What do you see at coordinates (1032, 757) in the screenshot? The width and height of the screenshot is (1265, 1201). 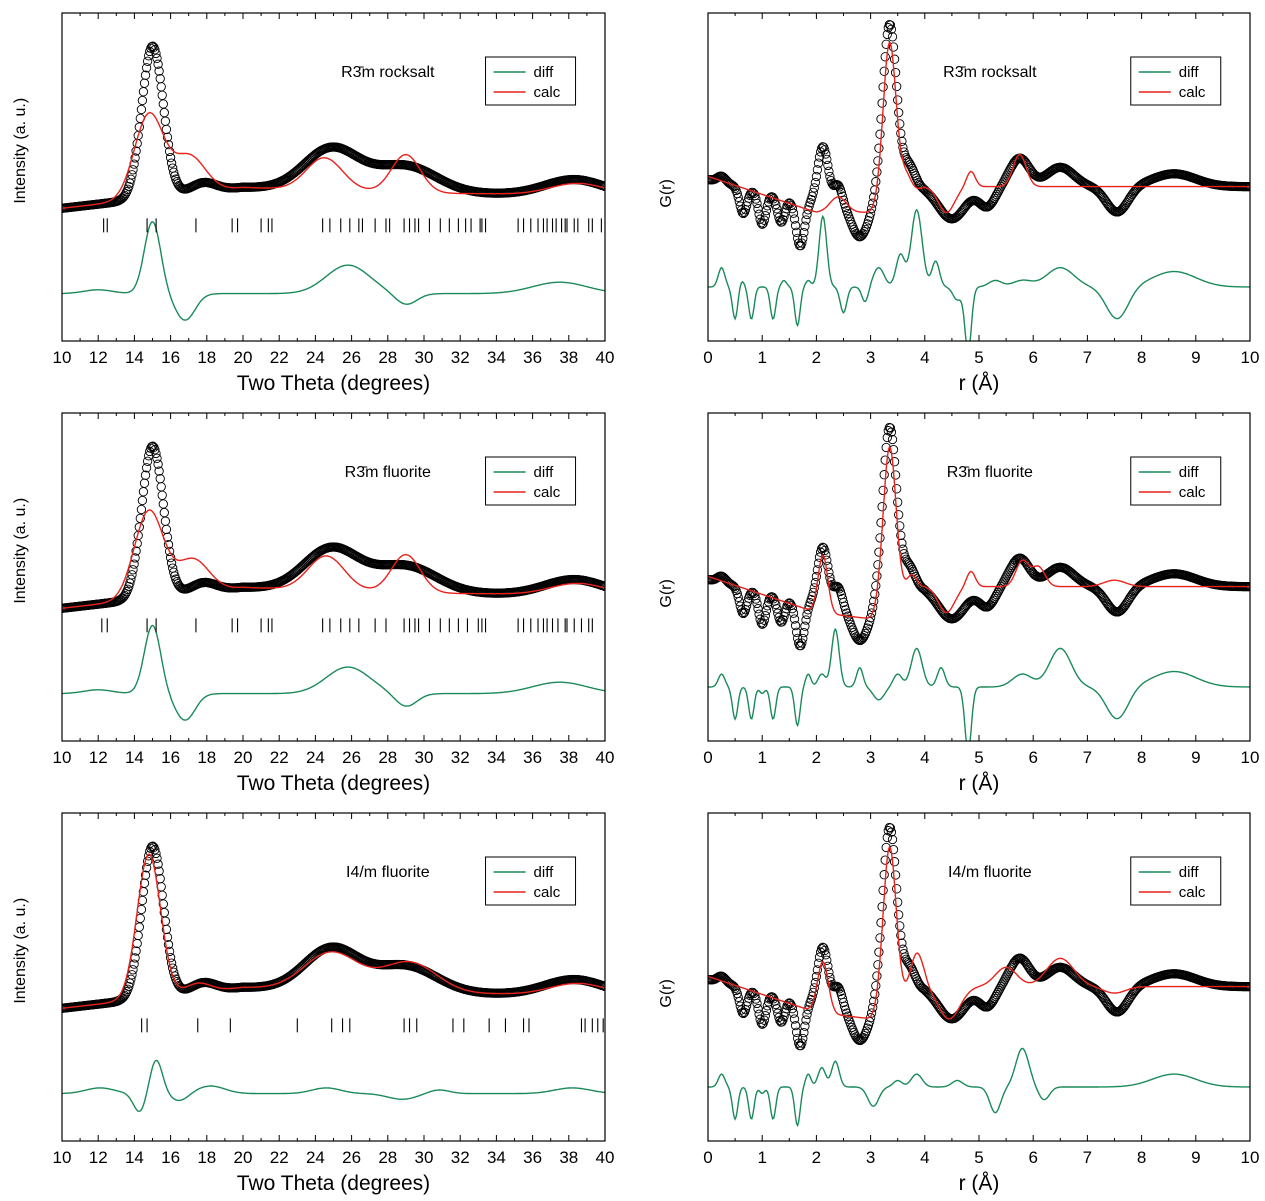 I see `x-tick-label: 6` at bounding box center [1032, 757].